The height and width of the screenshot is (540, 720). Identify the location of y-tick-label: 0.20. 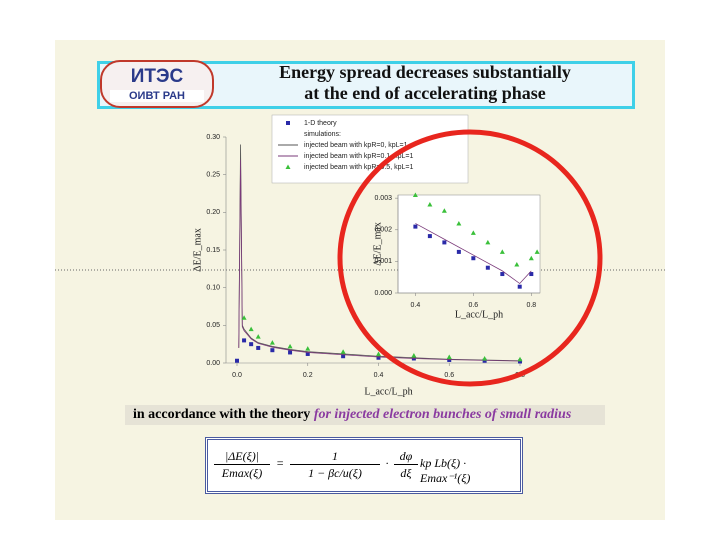
(213, 212).